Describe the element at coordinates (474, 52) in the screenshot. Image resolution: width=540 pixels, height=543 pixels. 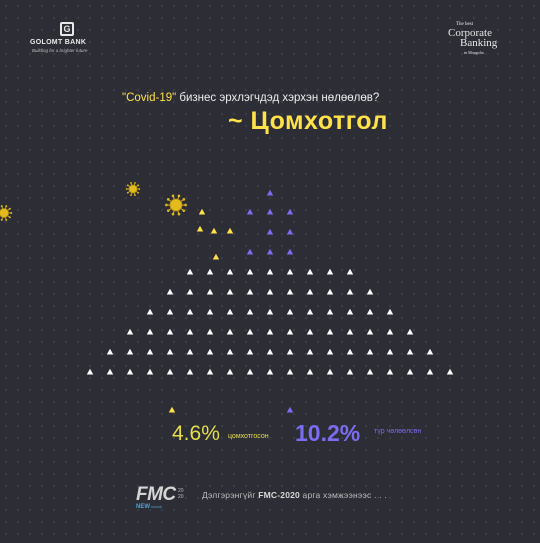
I see `badge-line-4: in Mongolia` at that location.